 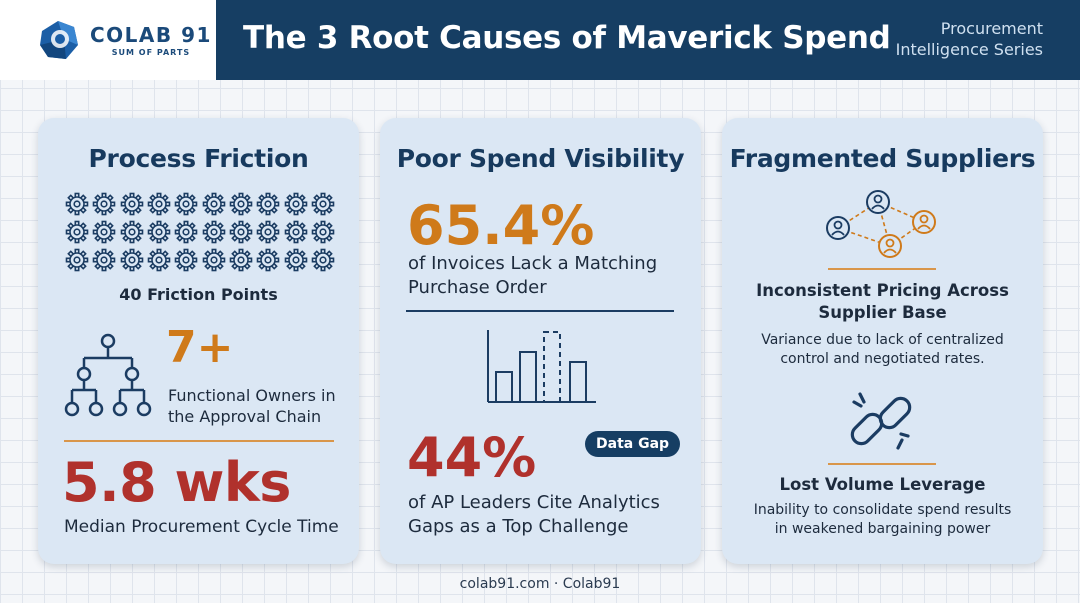 What do you see at coordinates (198, 294) in the screenshot?
I see `friction-points-label: 40 Friction Points` at bounding box center [198, 294].